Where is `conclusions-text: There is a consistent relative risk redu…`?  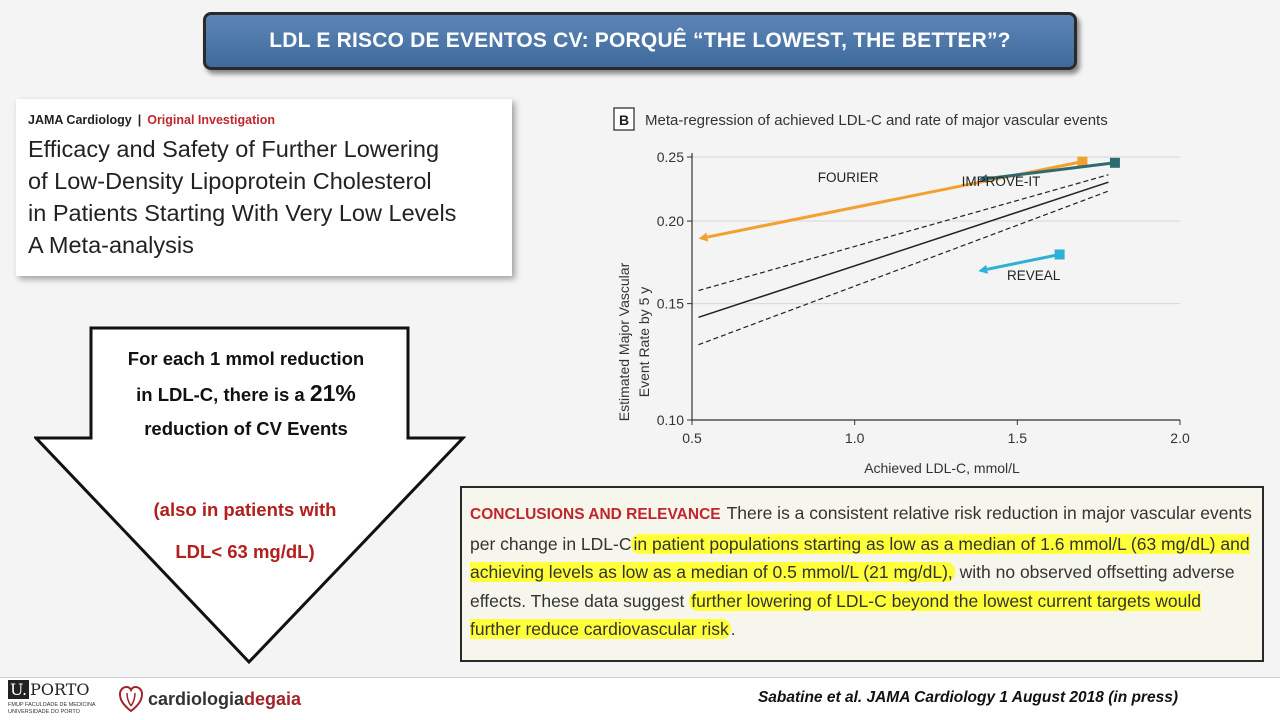
conclusions-text: There is a consistent relative risk redu… is located at coordinates (861, 528).